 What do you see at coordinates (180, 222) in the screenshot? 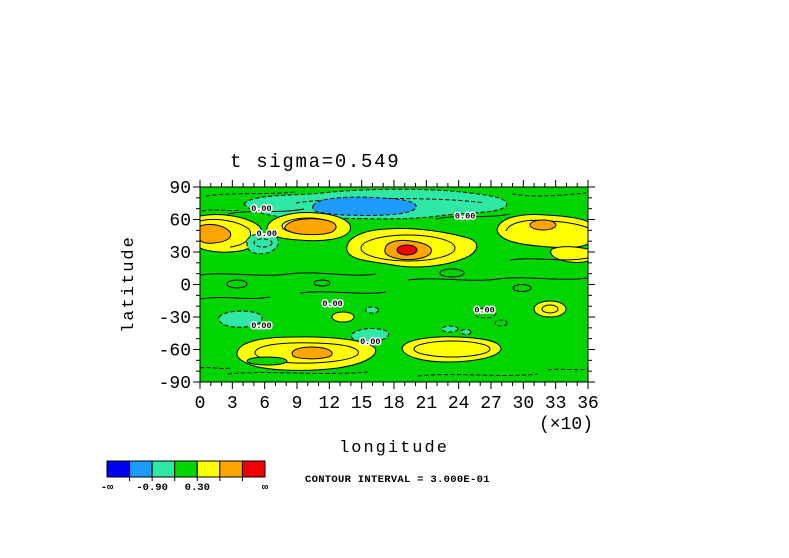
I see `y-tick-label: 60` at bounding box center [180, 222].